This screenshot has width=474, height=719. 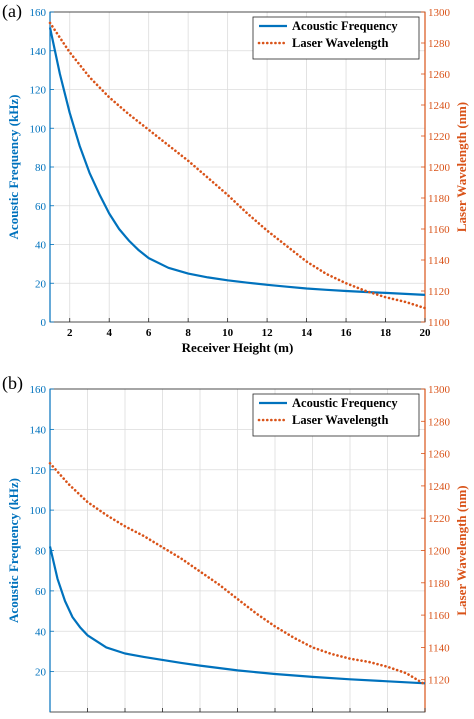 What do you see at coordinates (228, 333) in the screenshot?
I see `x-tick-label: 10` at bounding box center [228, 333].